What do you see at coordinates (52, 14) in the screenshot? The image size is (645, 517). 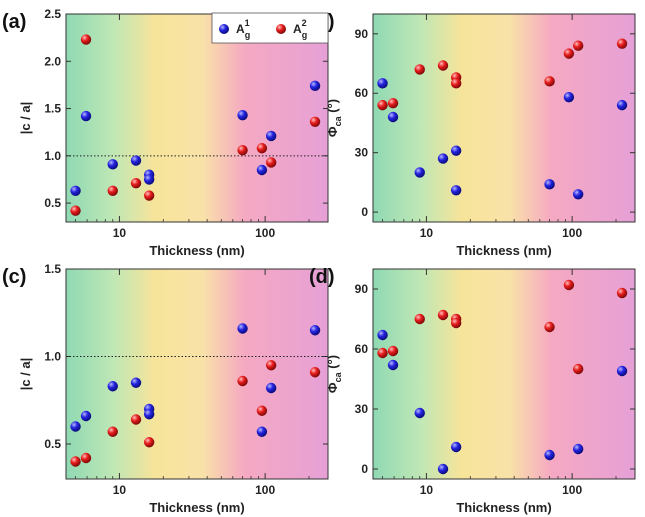 I see `y-tick-label: 2.5` at bounding box center [52, 14].